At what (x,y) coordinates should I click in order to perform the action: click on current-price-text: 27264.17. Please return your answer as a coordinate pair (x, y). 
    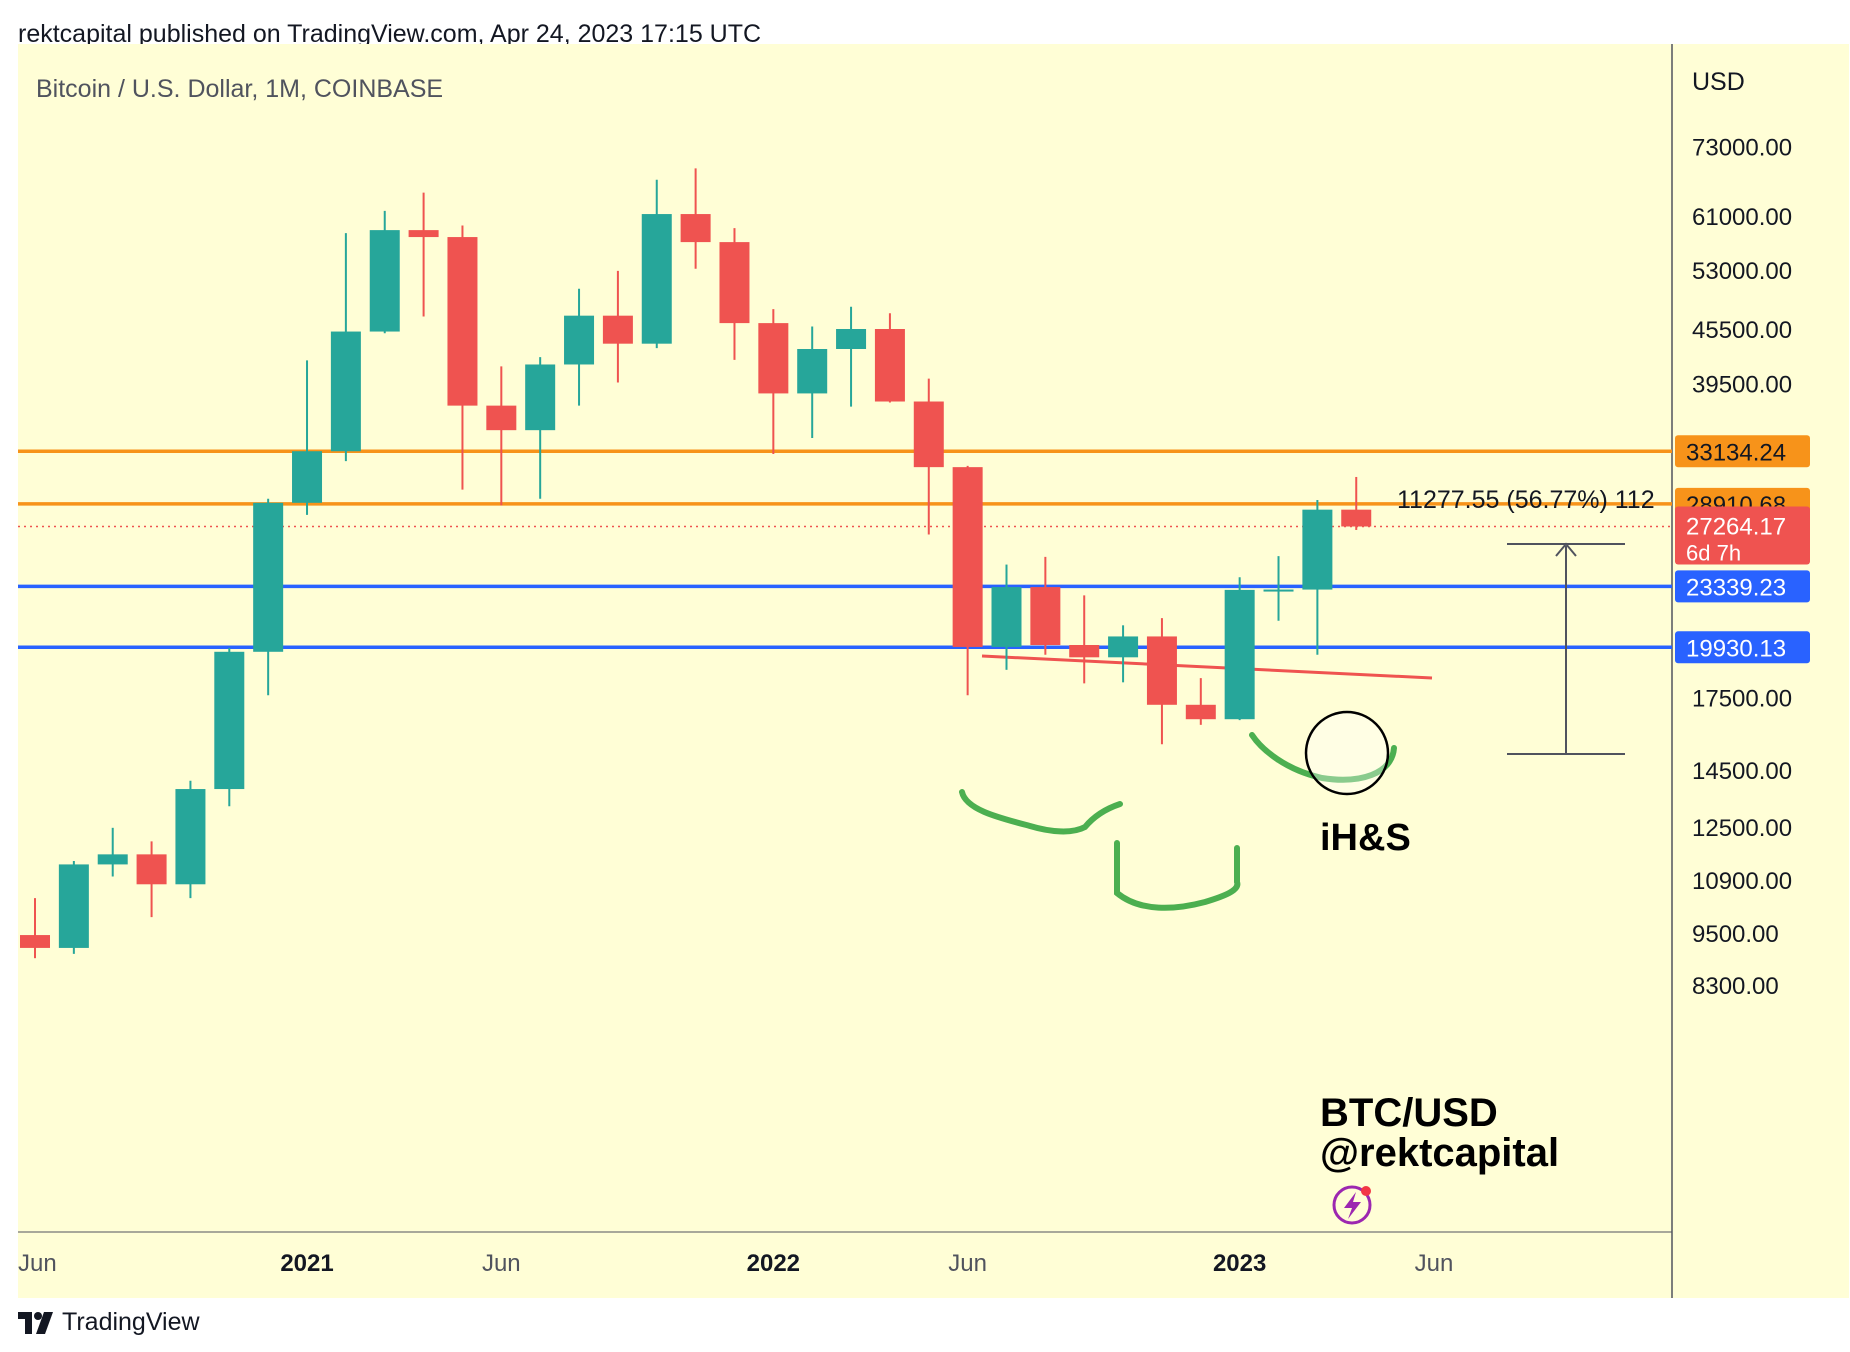
    Looking at the image, I should click on (1736, 526).